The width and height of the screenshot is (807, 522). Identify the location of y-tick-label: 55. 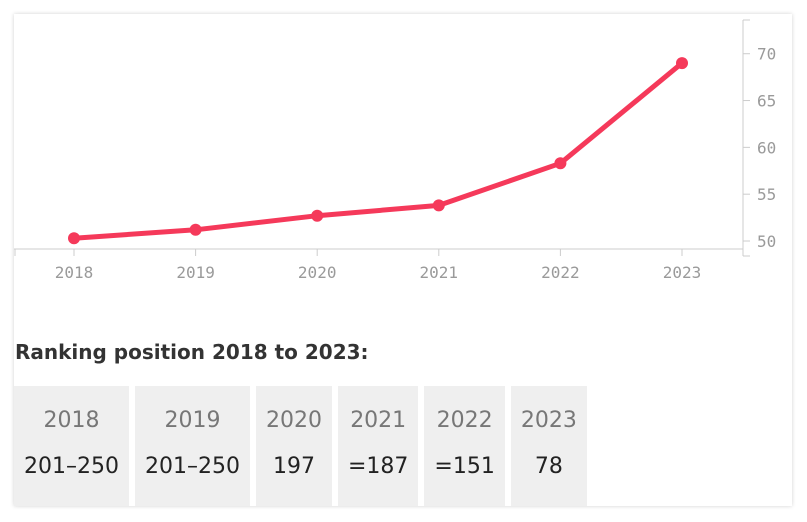
(766, 194).